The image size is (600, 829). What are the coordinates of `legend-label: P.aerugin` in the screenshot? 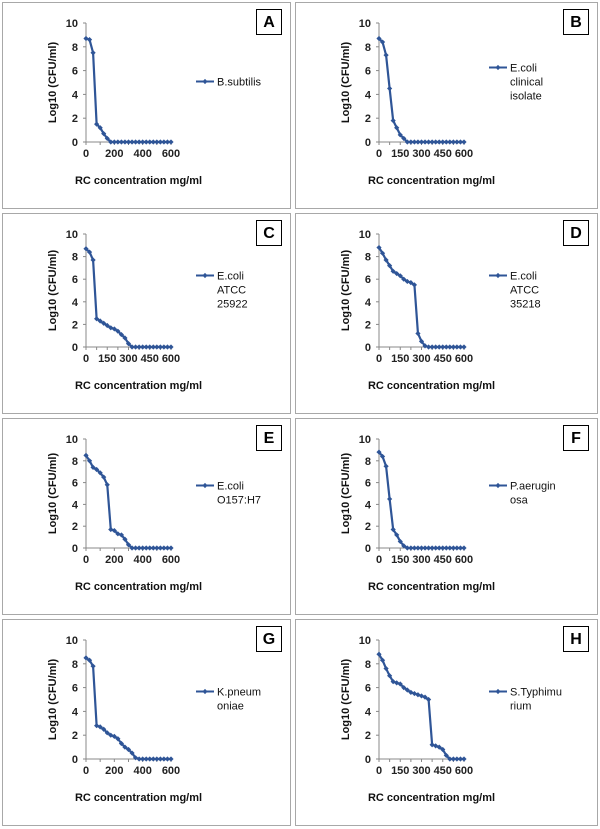 It's located at (533, 487).